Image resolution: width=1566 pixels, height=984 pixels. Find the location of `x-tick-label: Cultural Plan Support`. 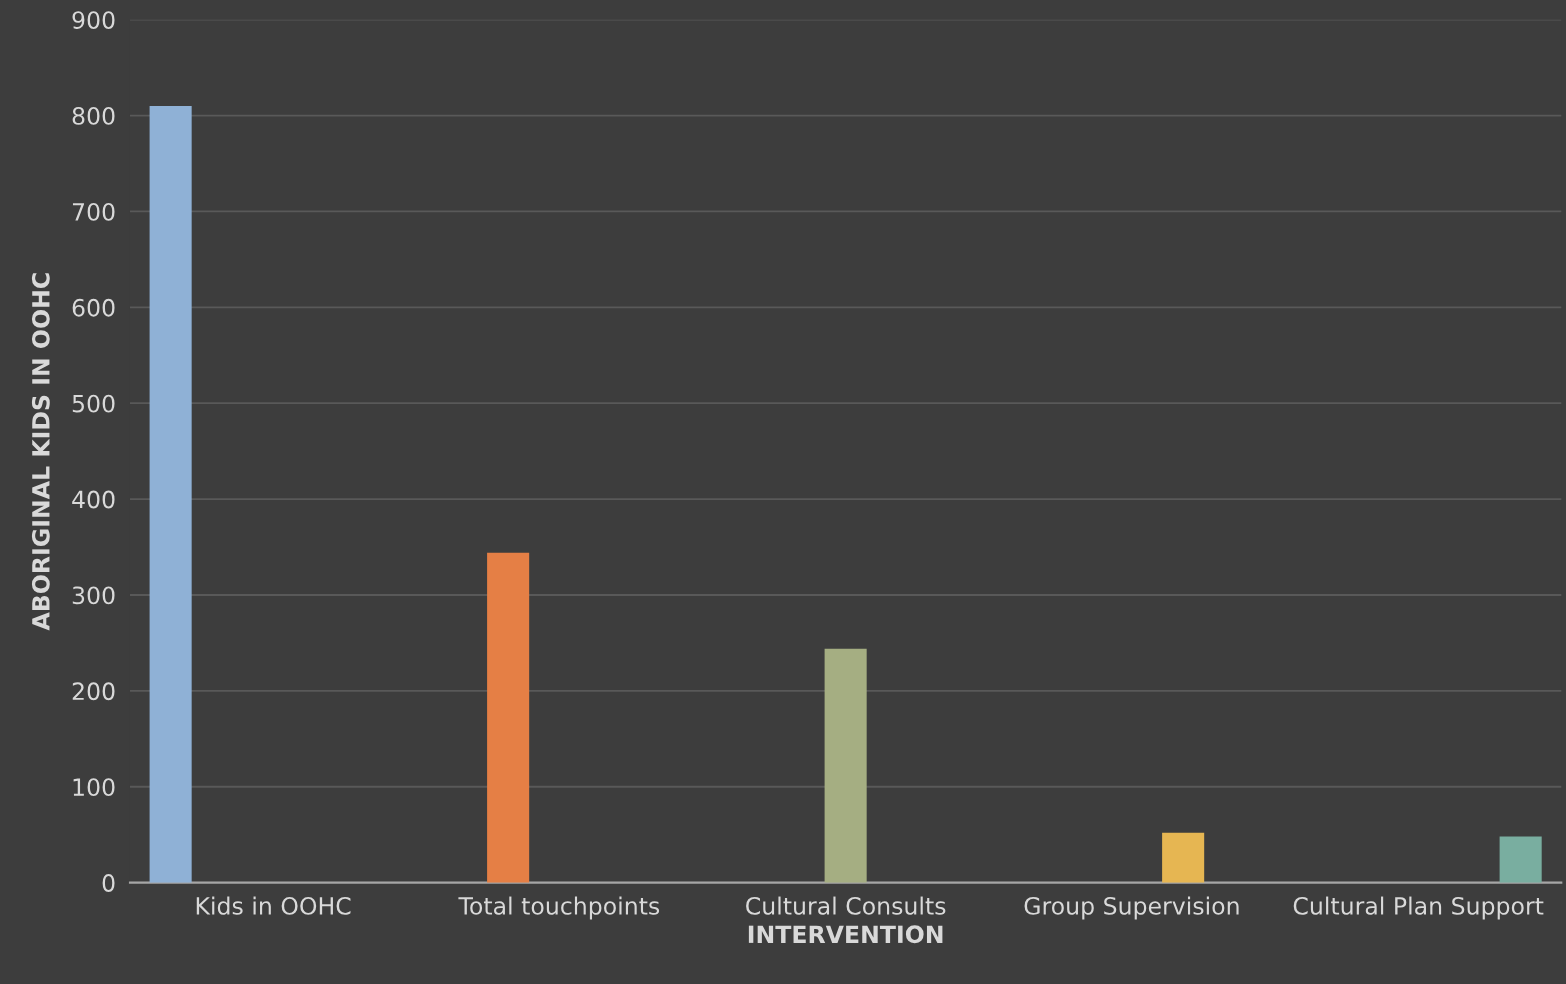

x-tick-label: Cultural Plan Support is located at coordinates (1418, 908).